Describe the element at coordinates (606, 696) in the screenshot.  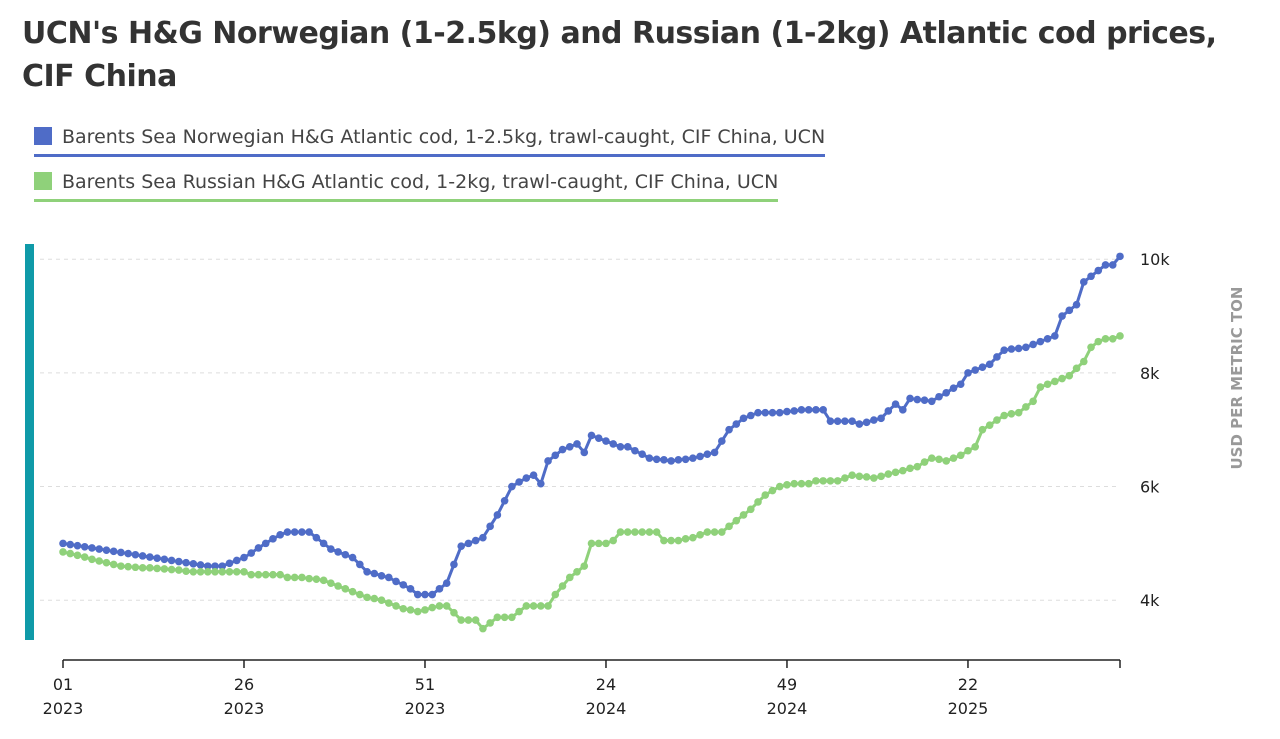
I see `x-tick-label: 24 2024` at that location.